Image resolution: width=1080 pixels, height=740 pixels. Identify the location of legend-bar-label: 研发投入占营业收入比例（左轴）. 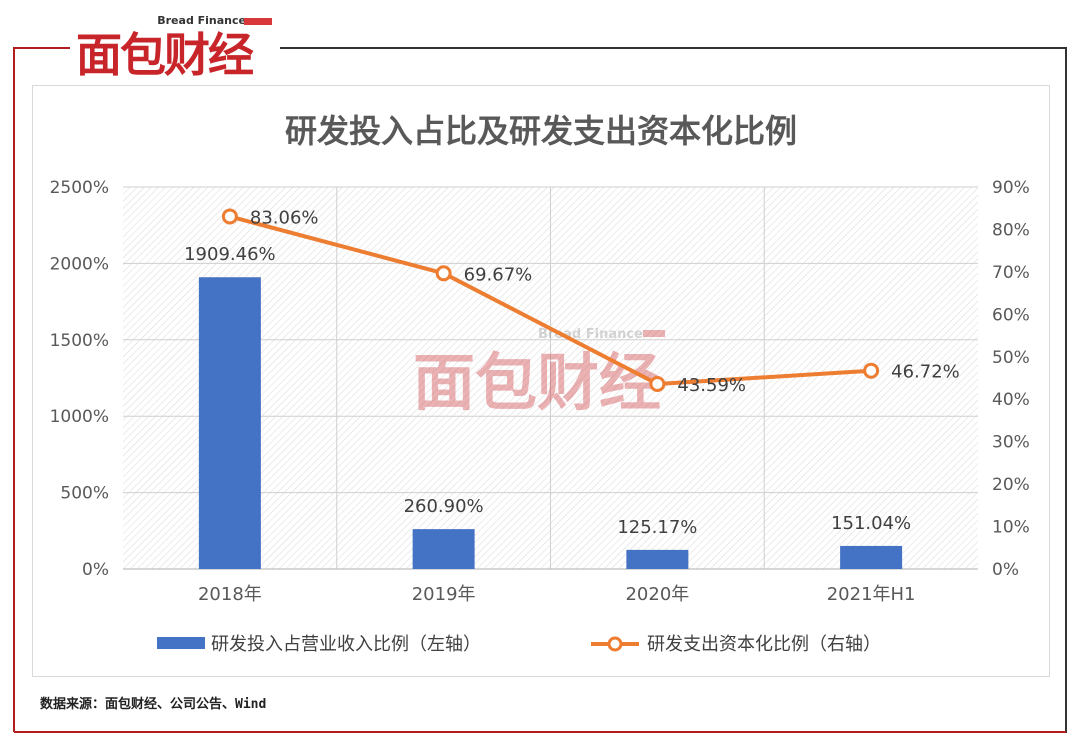
(346, 644).